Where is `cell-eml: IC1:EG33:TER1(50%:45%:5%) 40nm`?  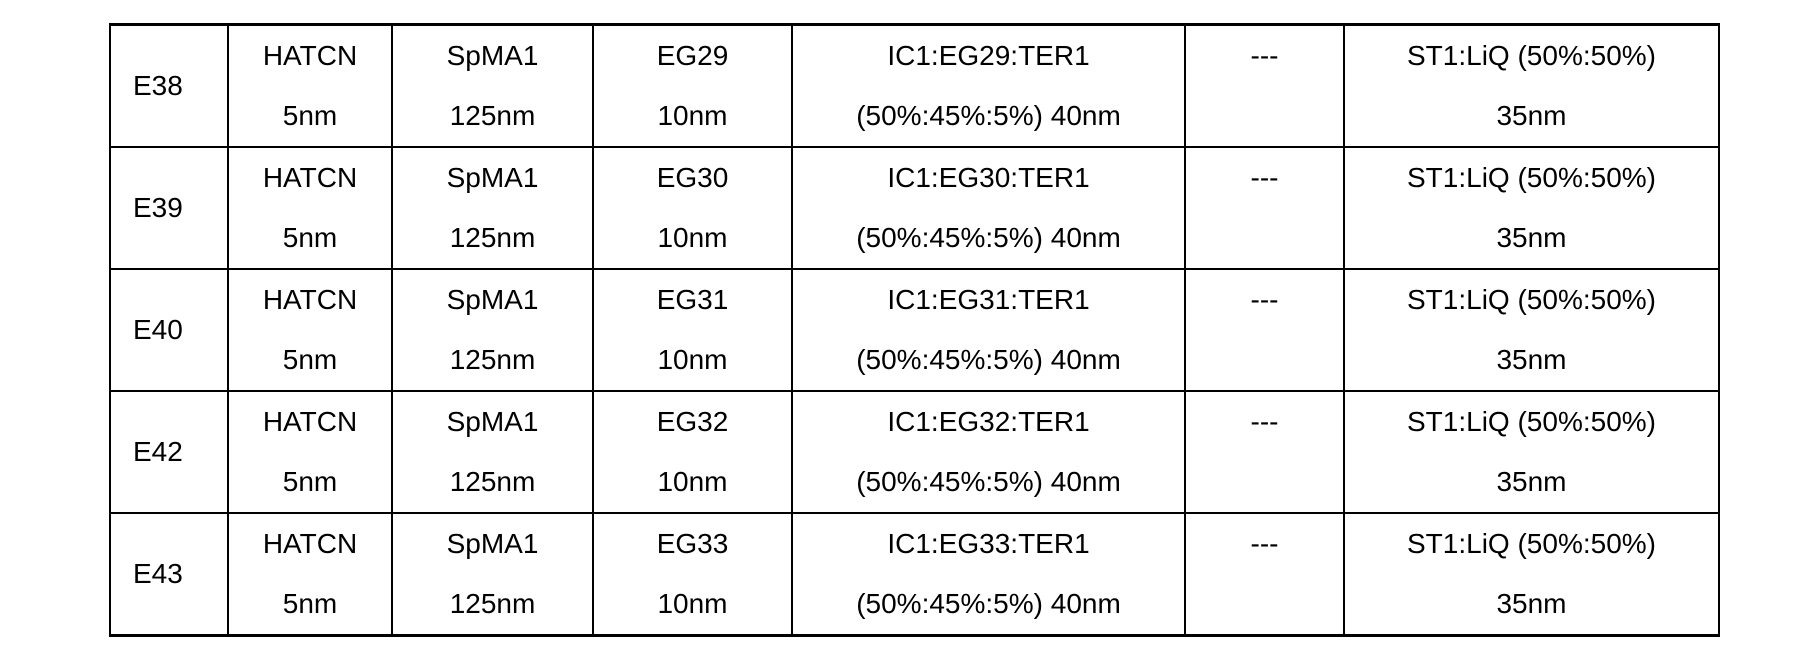
cell-eml: IC1:EG33:TER1(50%:45%:5%) 40nm is located at coordinates (988, 574).